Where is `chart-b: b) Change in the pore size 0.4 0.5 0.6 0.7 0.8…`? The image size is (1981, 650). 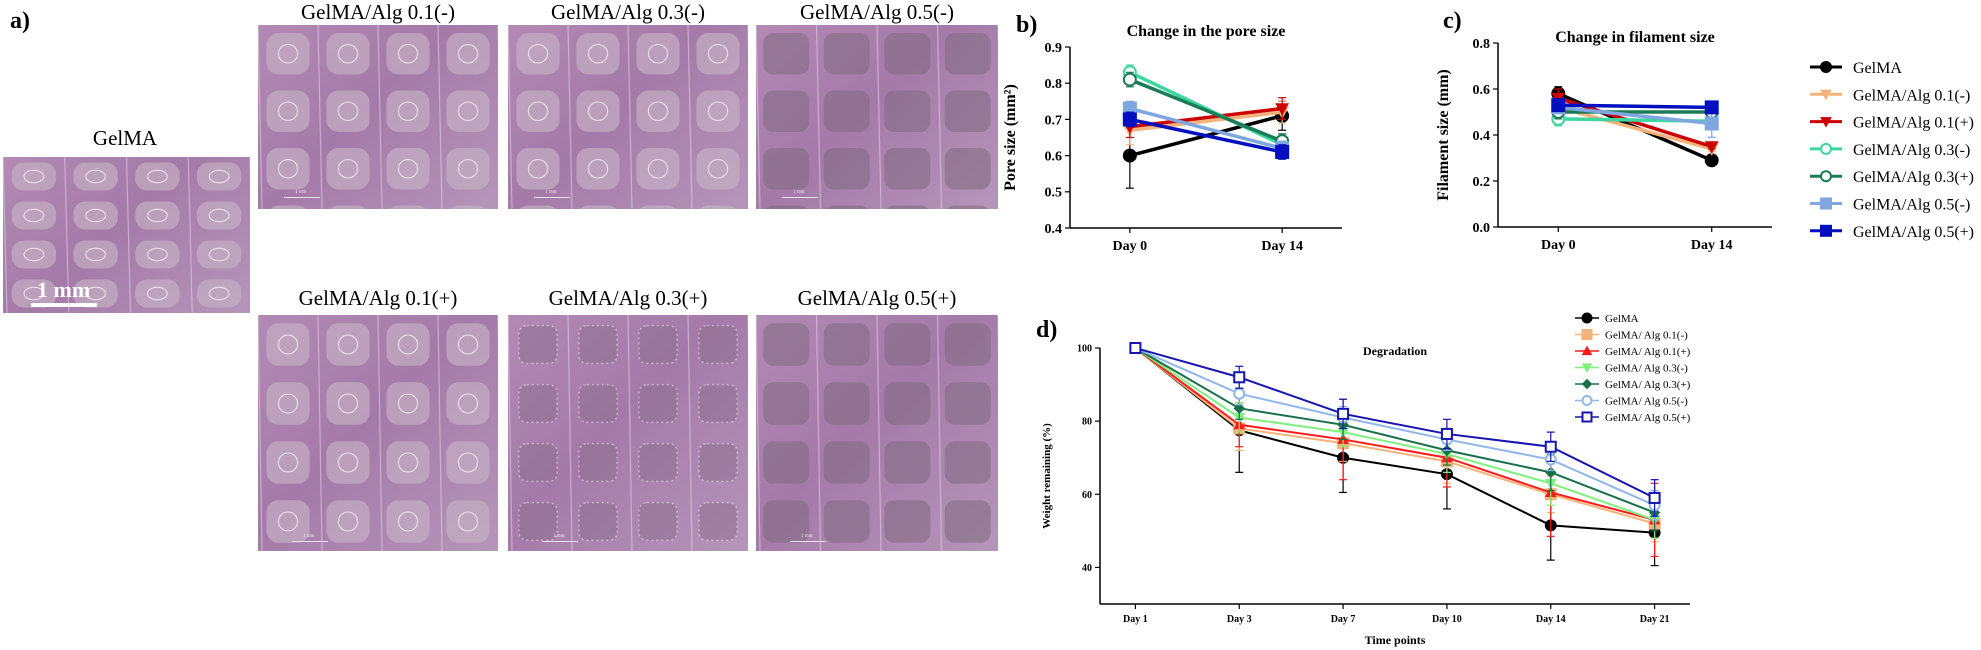
chart-b: b) Change in the pore size 0.4 0.5 0.6 0.7 0.8… is located at coordinates (1172, 133).